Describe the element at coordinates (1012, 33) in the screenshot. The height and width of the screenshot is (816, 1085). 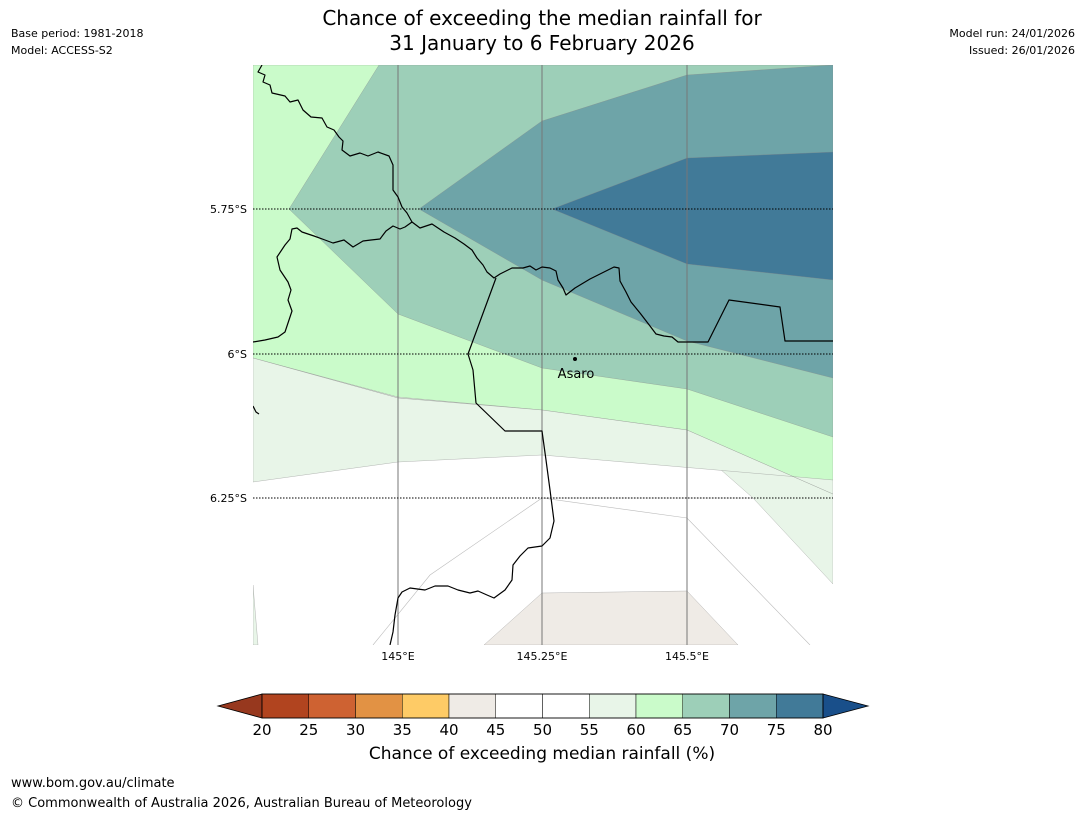
I see `model-run-date: Model run: 24/01/2026` at that location.